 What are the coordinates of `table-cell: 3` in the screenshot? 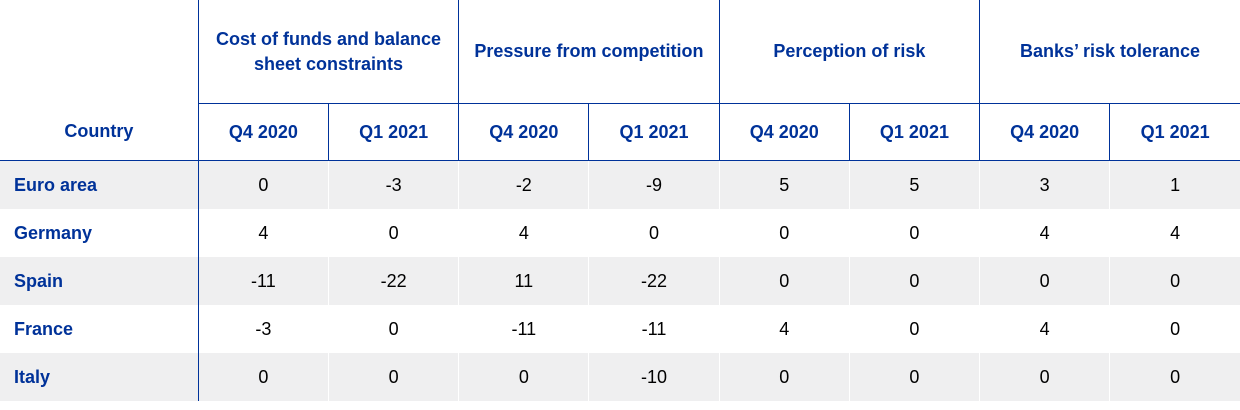 It's located at (1044, 184).